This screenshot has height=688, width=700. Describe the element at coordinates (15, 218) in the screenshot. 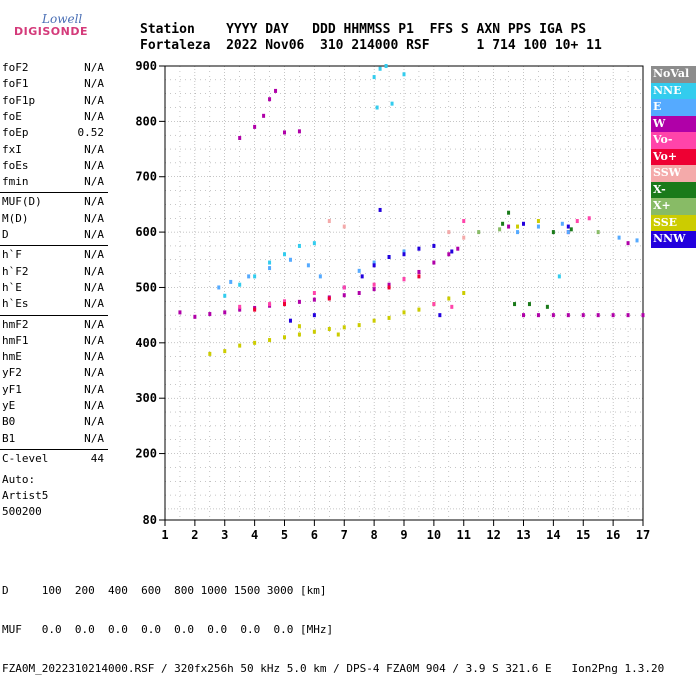

I see `param-name: M(D)` at that location.